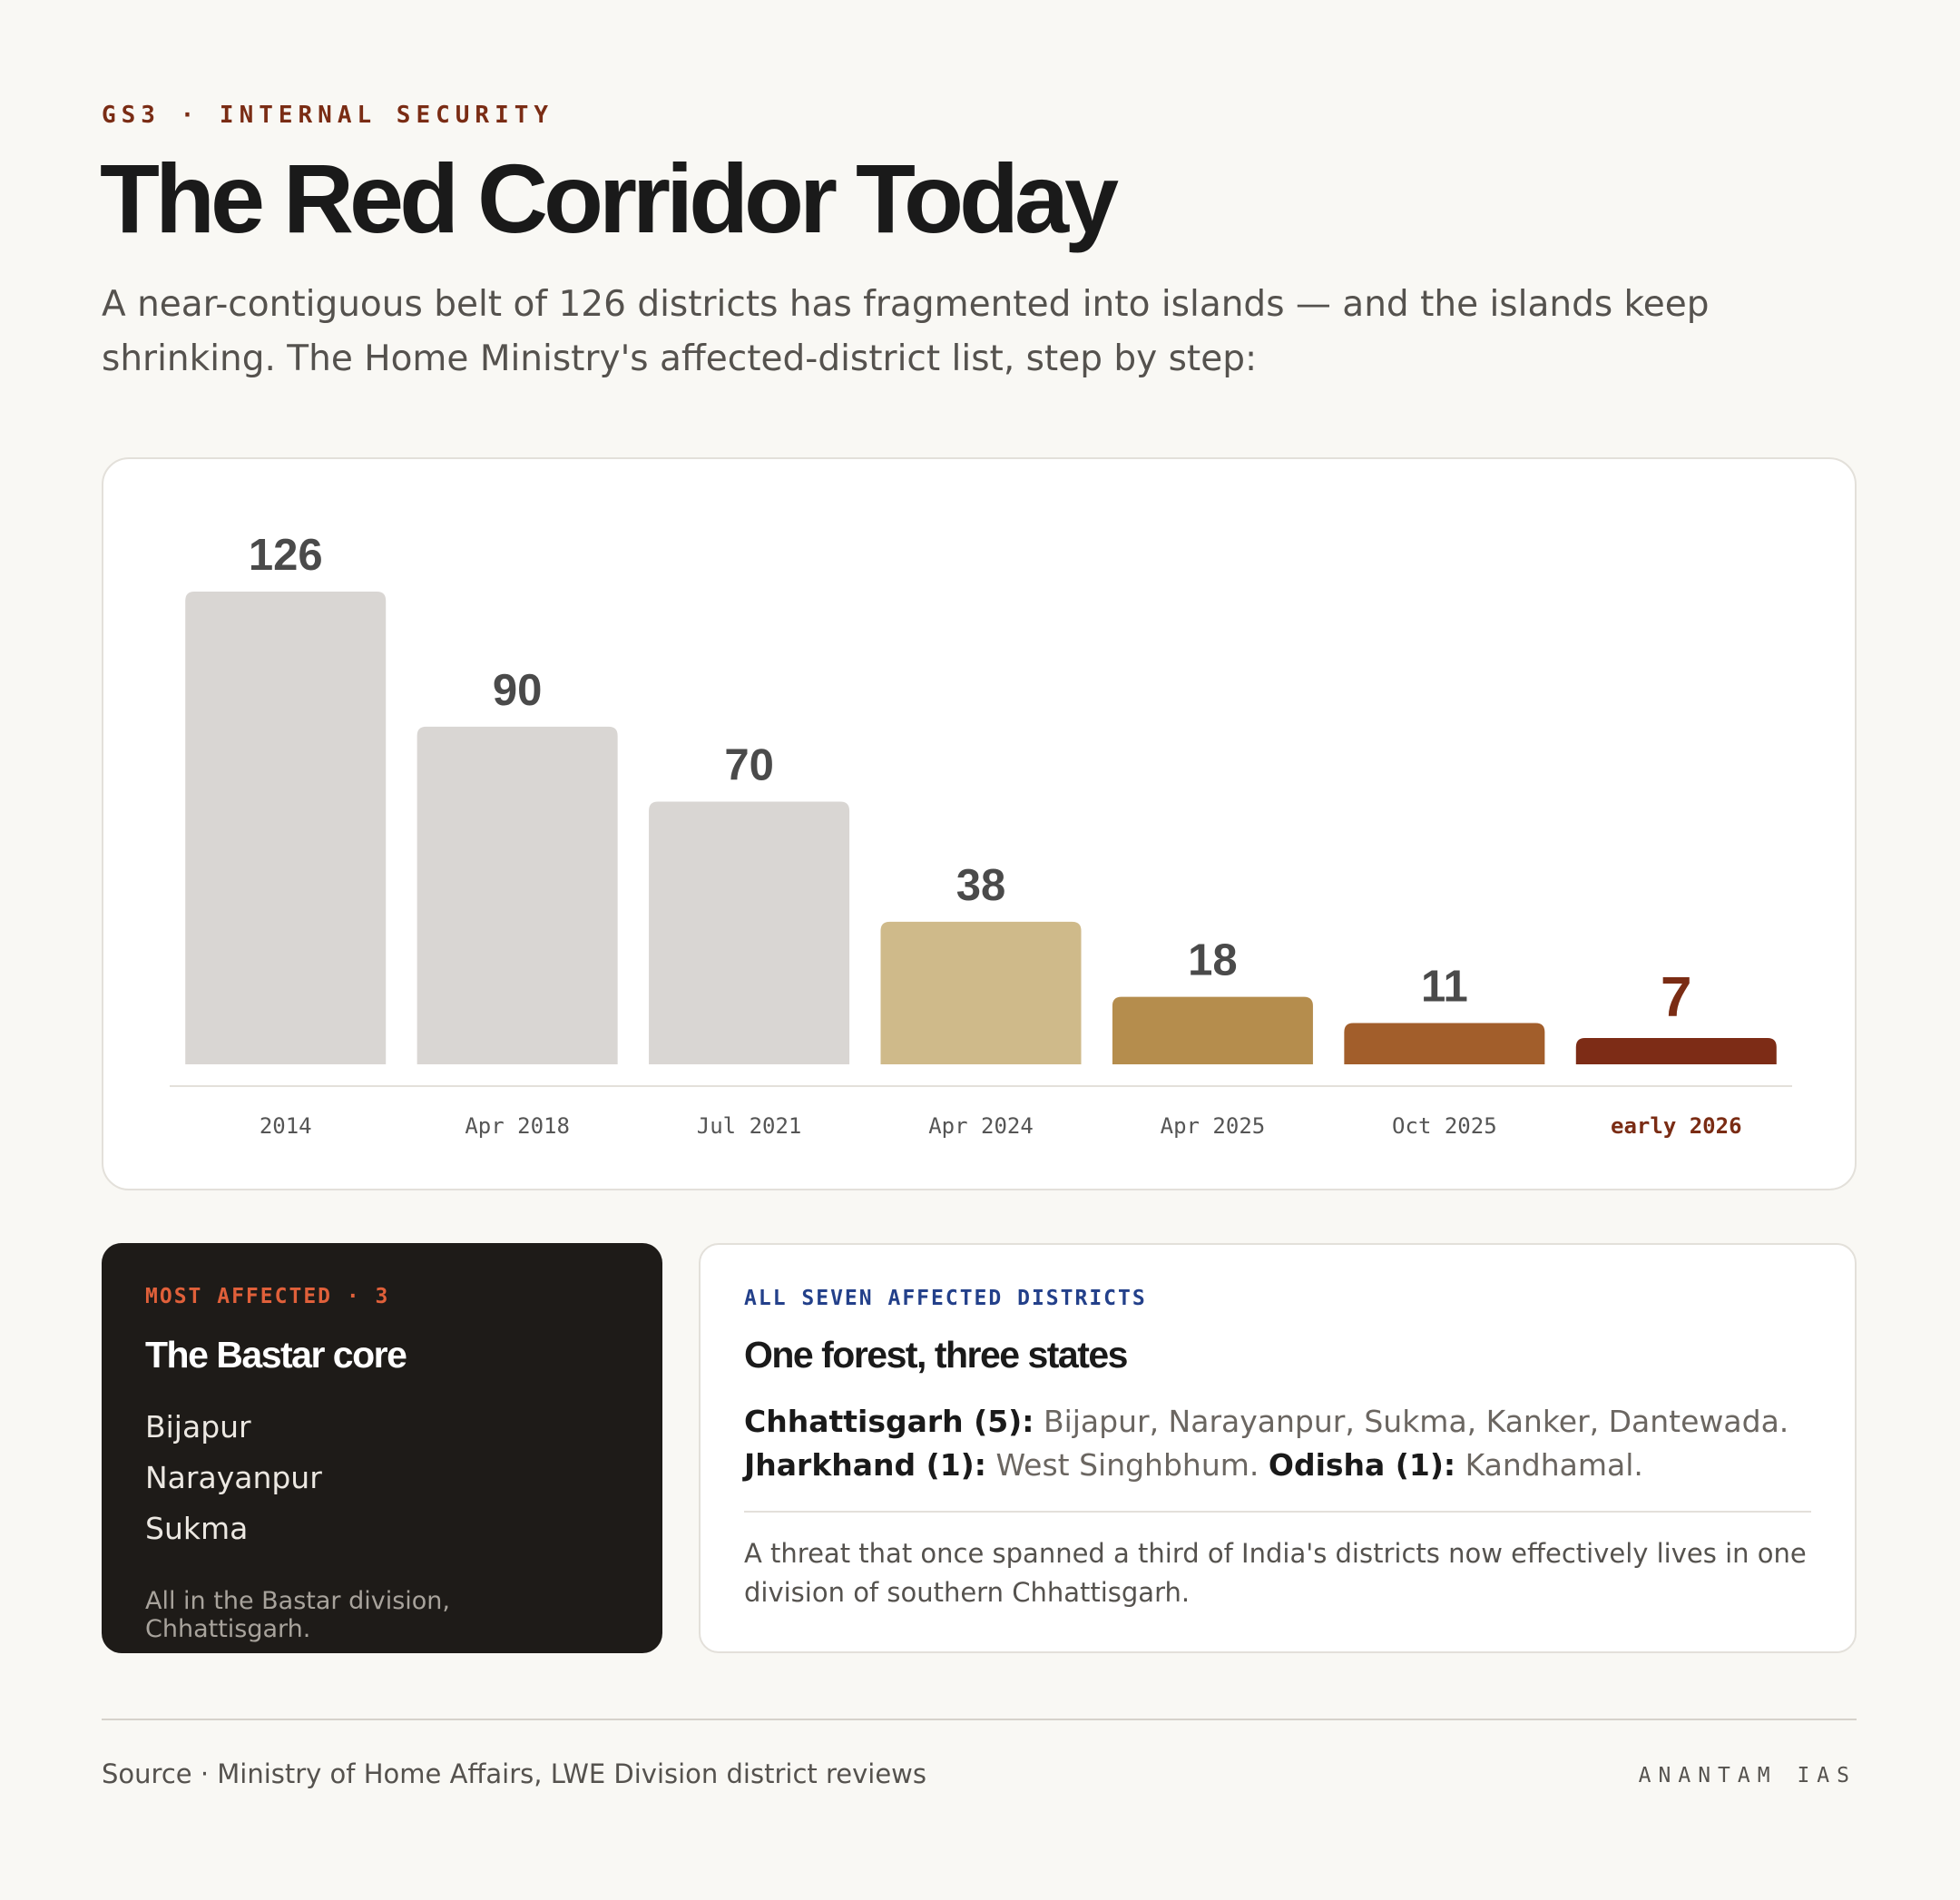 This screenshot has height=1900, width=1960. Describe the element at coordinates (1676, 997) in the screenshot. I see `data-label: 7` at that location.